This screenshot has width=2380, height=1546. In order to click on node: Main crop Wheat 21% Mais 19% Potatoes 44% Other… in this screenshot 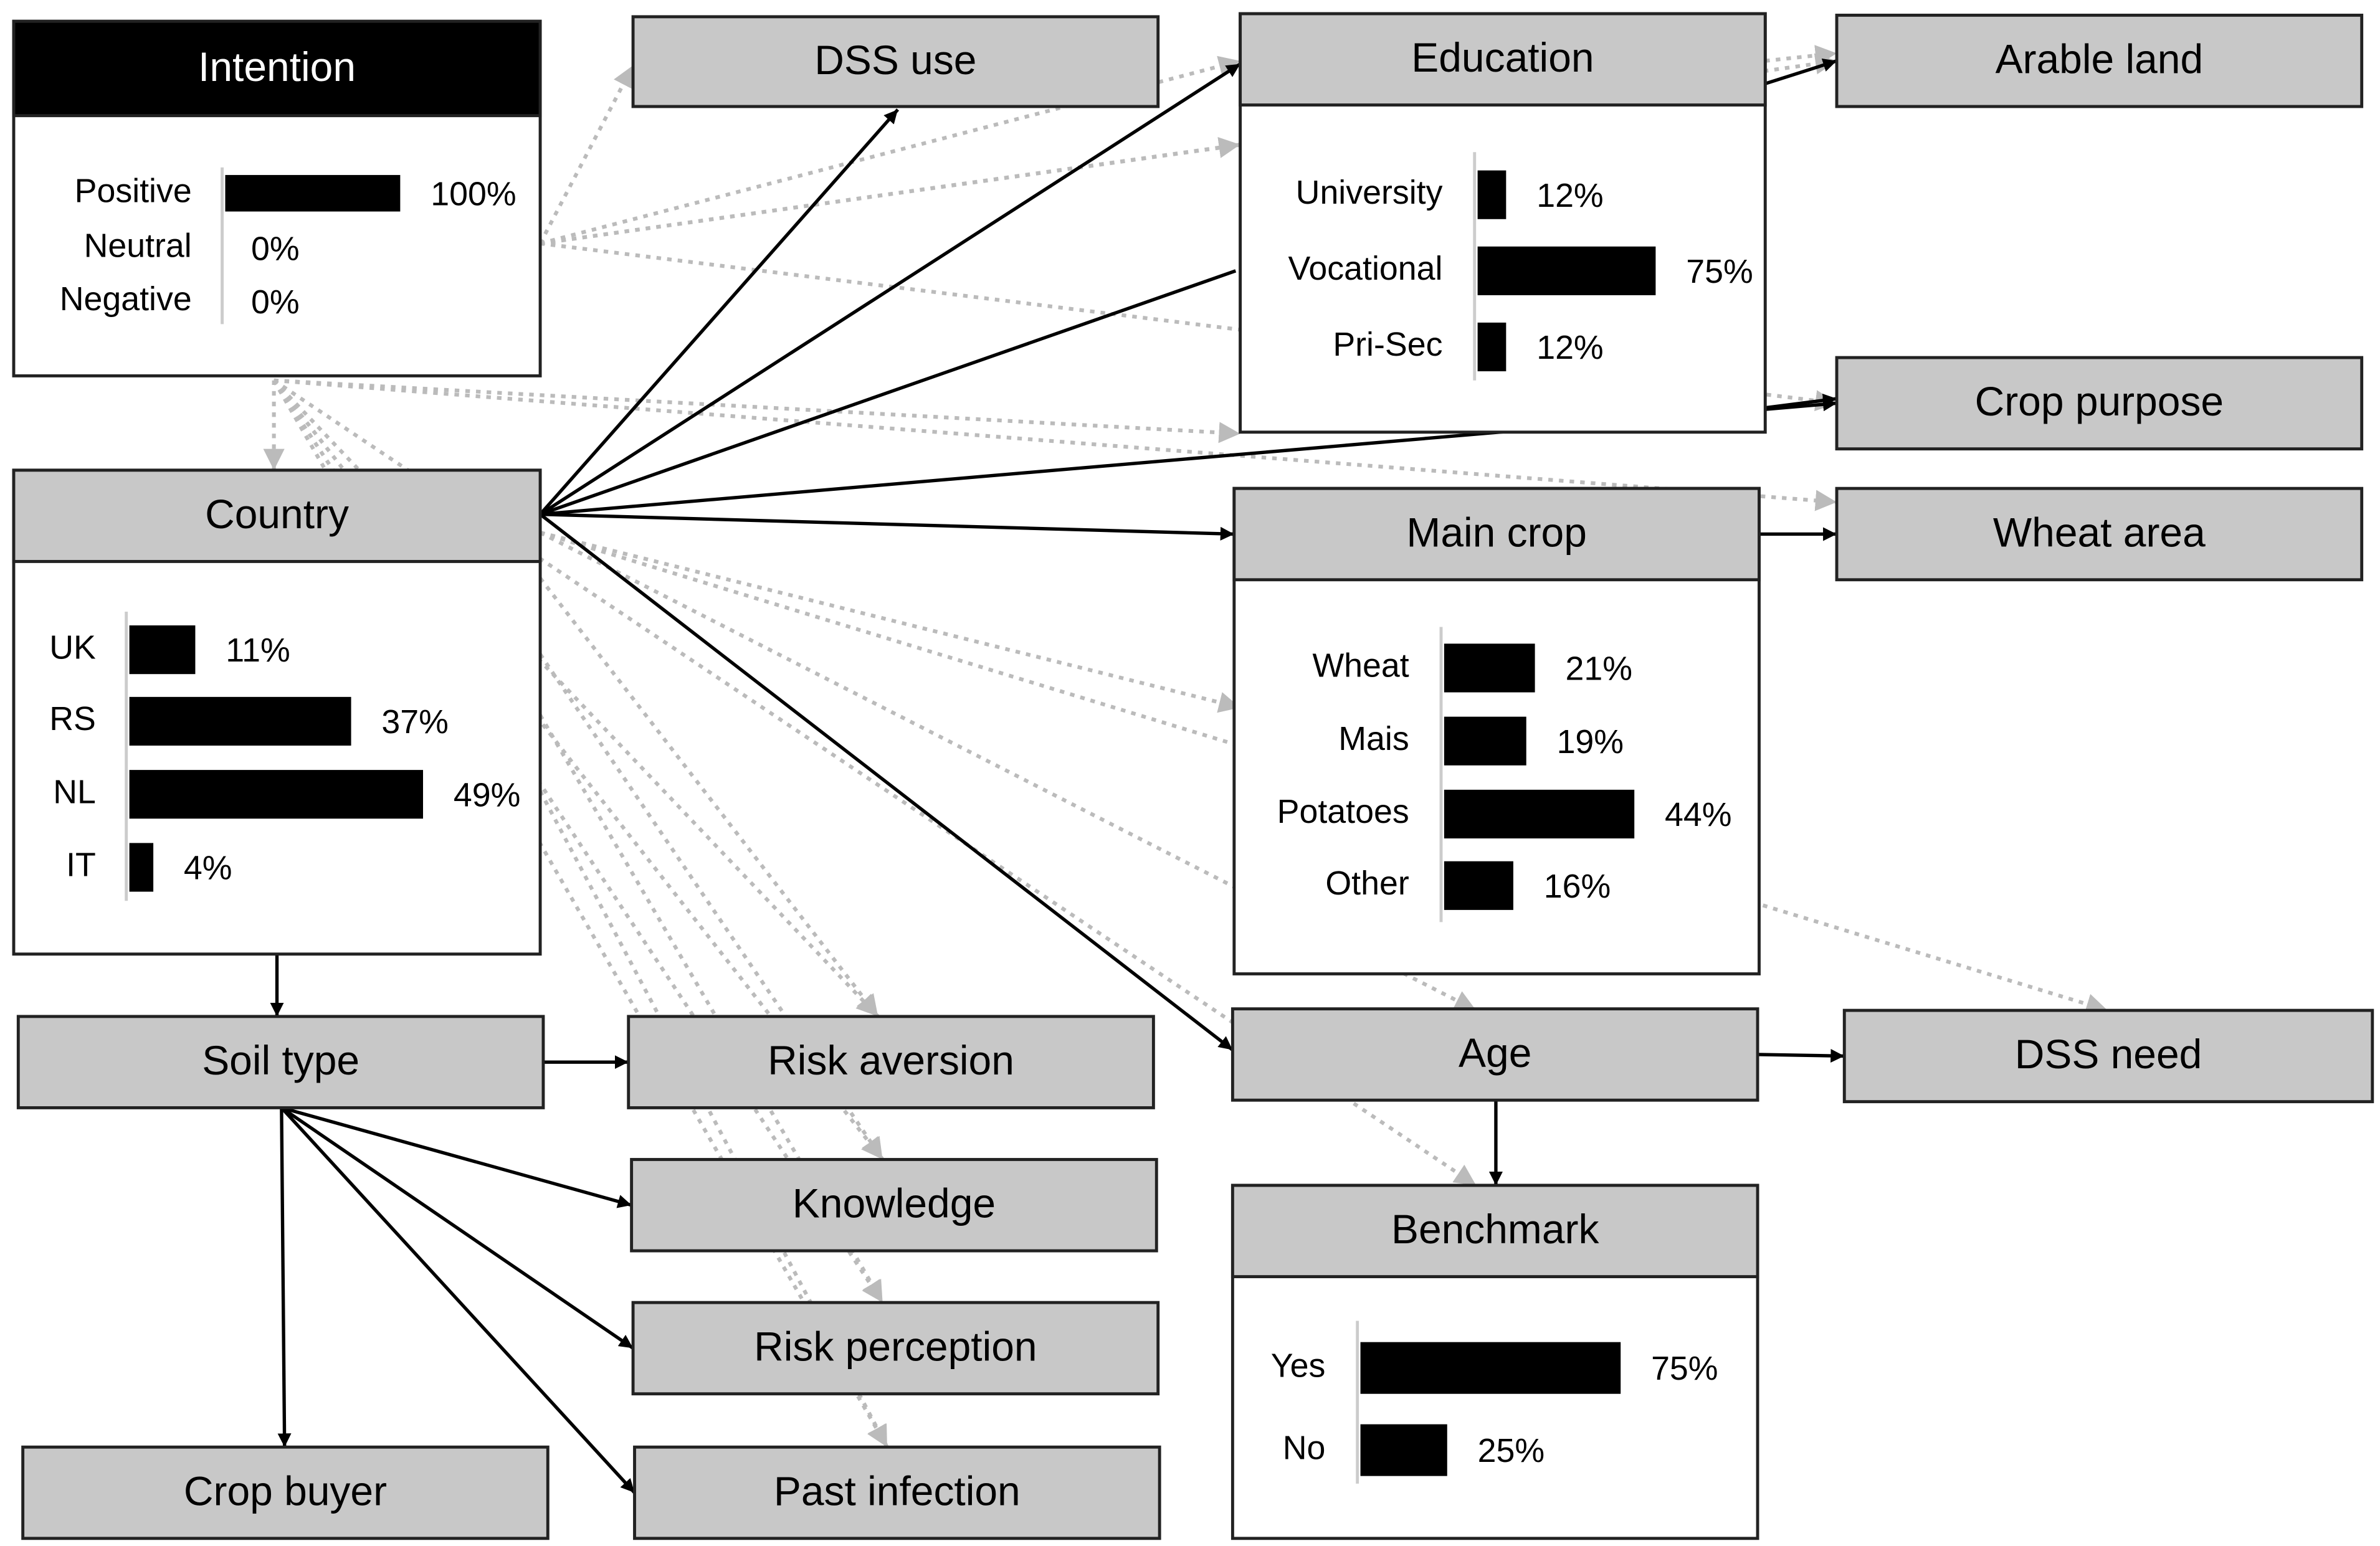, I will do `click(1497, 731)`.